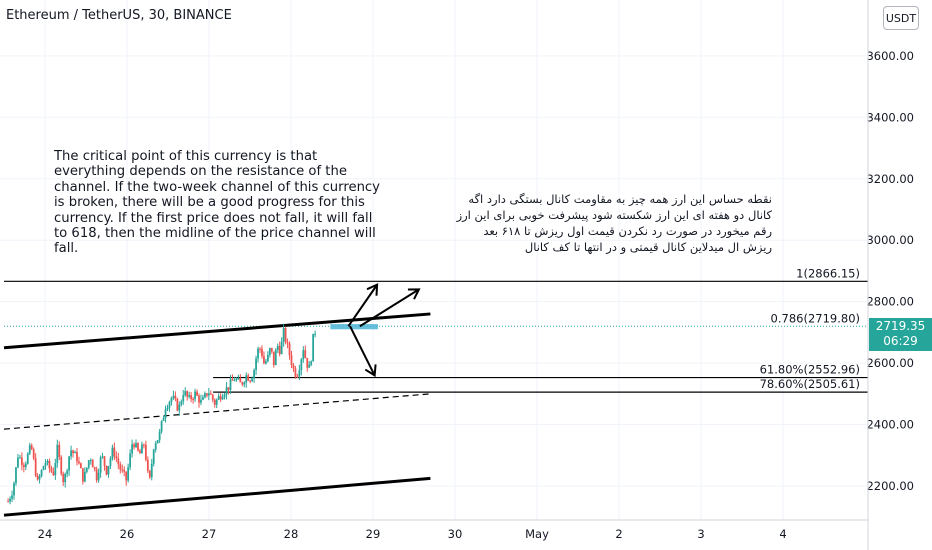  Describe the element at coordinates (890, 302) in the screenshot. I see `y-tick-label: 2800.00` at that location.